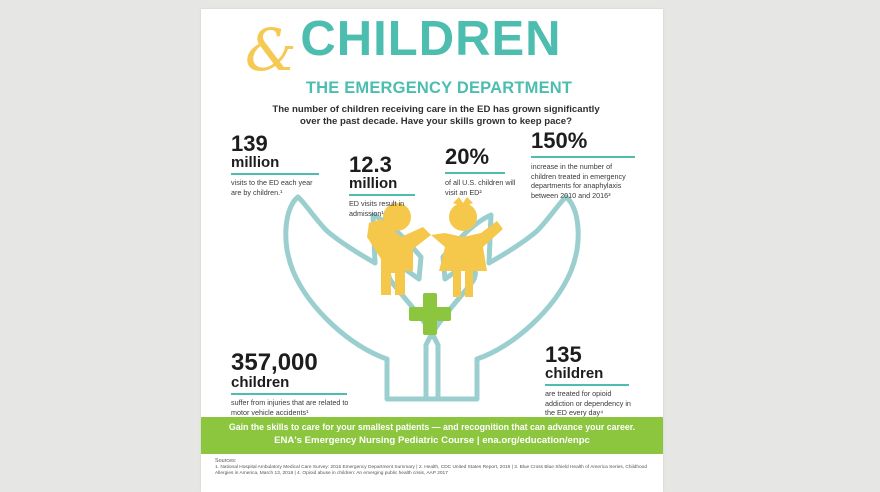 The image size is (880, 492). Describe the element at coordinates (430, 314) in the screenshot. I see `medical-cross-icon` at that location.